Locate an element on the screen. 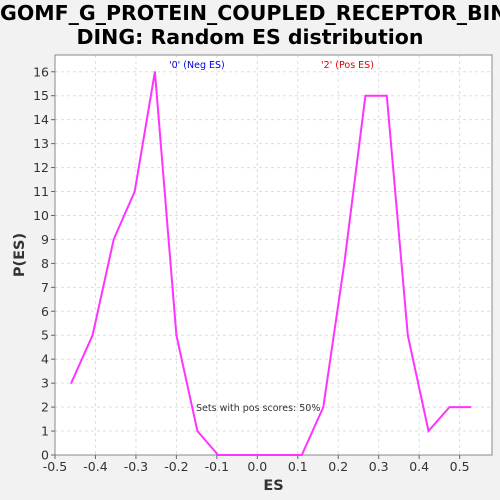  y-tick-label: 4 is located at coordinates (45, 359).